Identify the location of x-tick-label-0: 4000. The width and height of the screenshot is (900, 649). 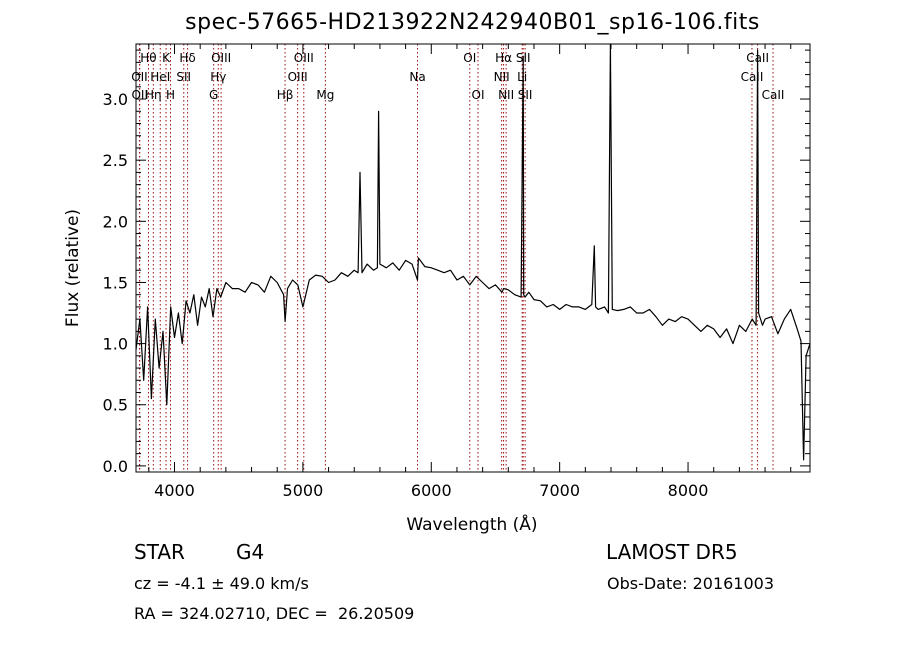
(174, 490).